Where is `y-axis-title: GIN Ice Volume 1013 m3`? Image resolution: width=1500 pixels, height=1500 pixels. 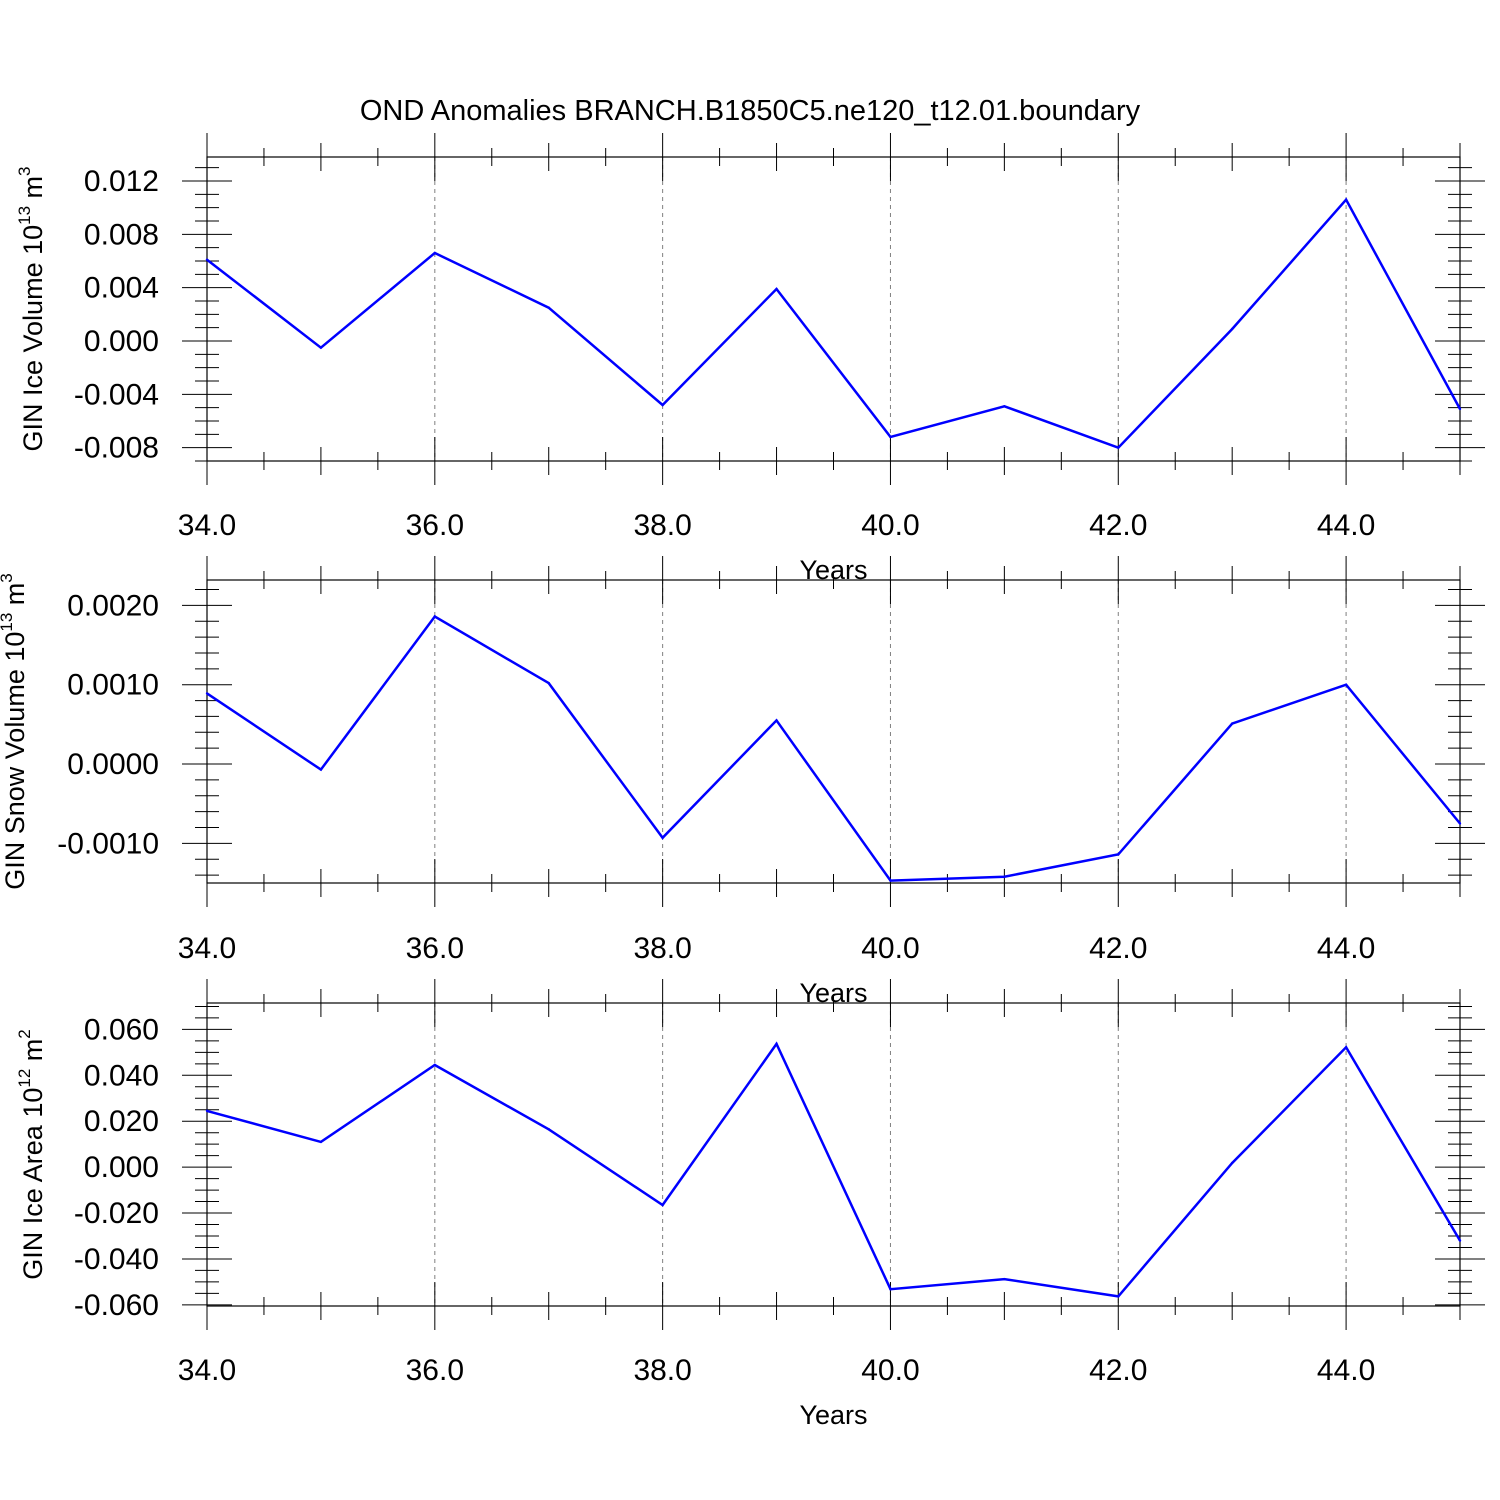 y-axis-title: GIN Ice Volume 1013 m3 is located at coordinates (31, 308).